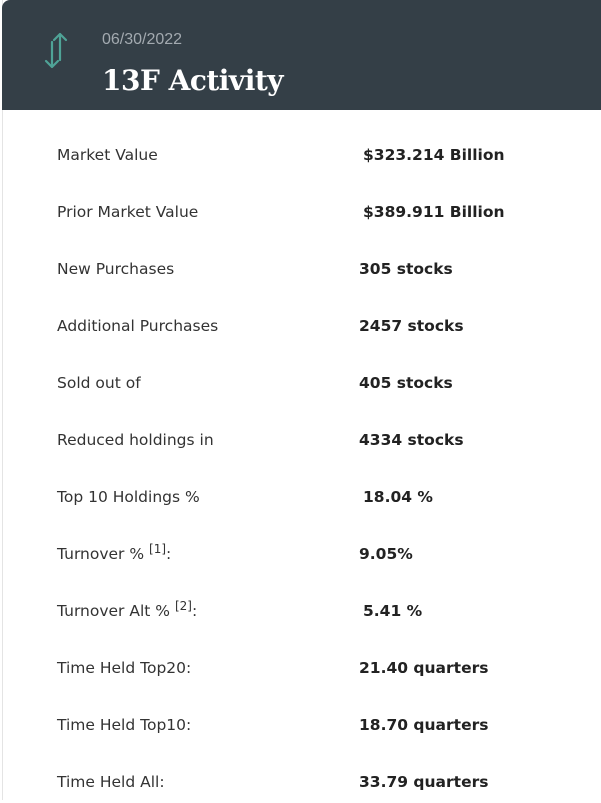 This screenshot has width=601, height=803. Describe the element at coordinates (193, 80) in the screenshot. I see `card-title: 13F Activity` at that location.